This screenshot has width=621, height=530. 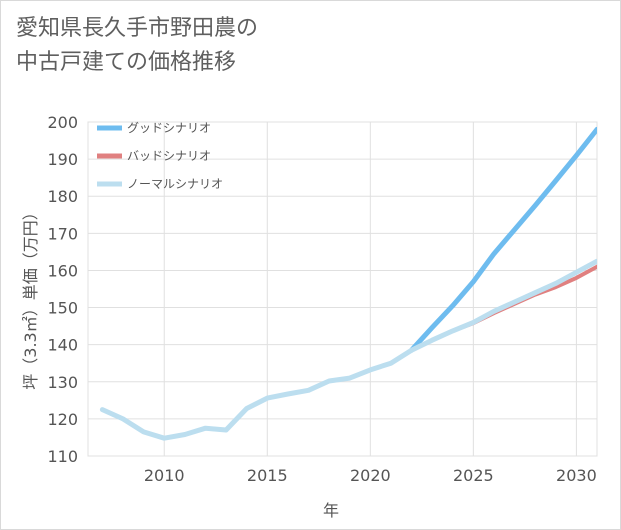 What do you see at coordinates (137, 45) in the screenshot?
I see `chart-title: 愛知県長久手市野田農の 中古戸建ての価格推移` at bounding box center [137, 45].